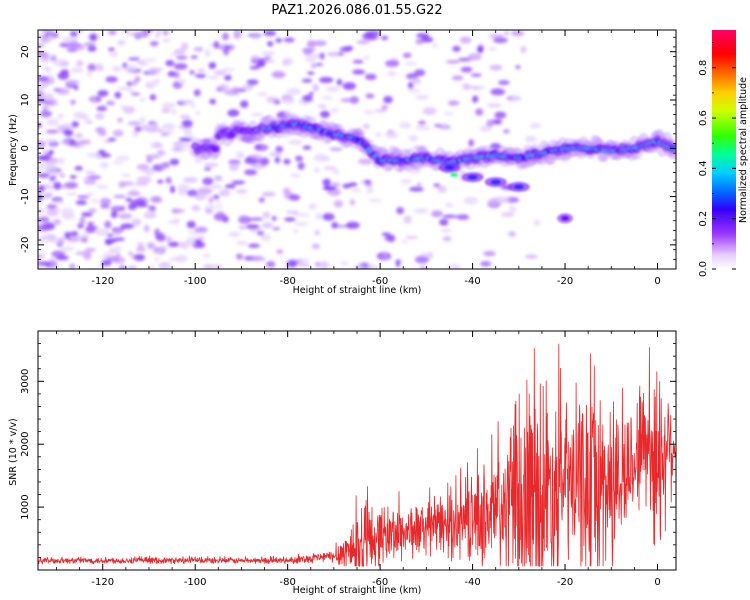  Describe the element at coordinates (743, 150) in the screenshot. I see `colorbar-label: Normalized spectral amplitude` at that location.